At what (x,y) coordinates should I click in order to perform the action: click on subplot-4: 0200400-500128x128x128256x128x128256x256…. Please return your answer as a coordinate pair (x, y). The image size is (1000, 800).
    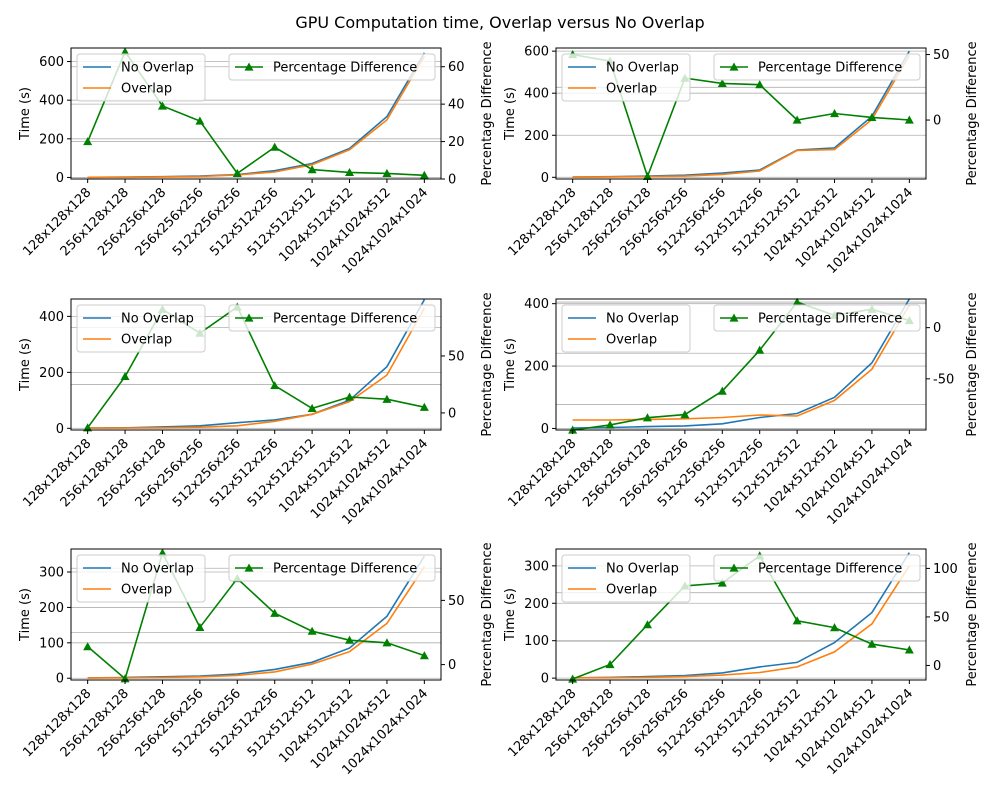
    Looking at the image, I should click on (741, 410).